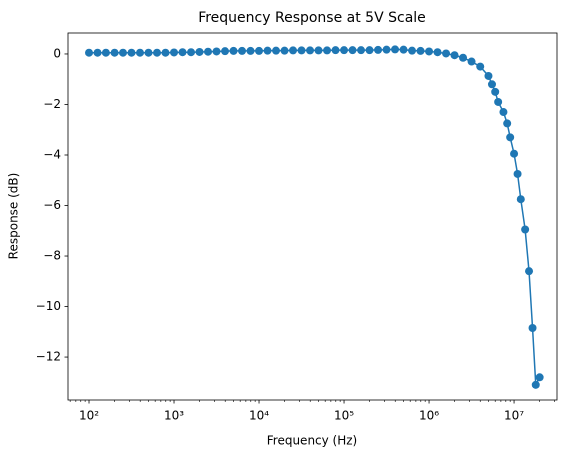 The height and width of the screenshot is (457, 581). Describe the element at coordinates (52, 154) in the screenshot. I see `y-tick-label: −4` at that location.